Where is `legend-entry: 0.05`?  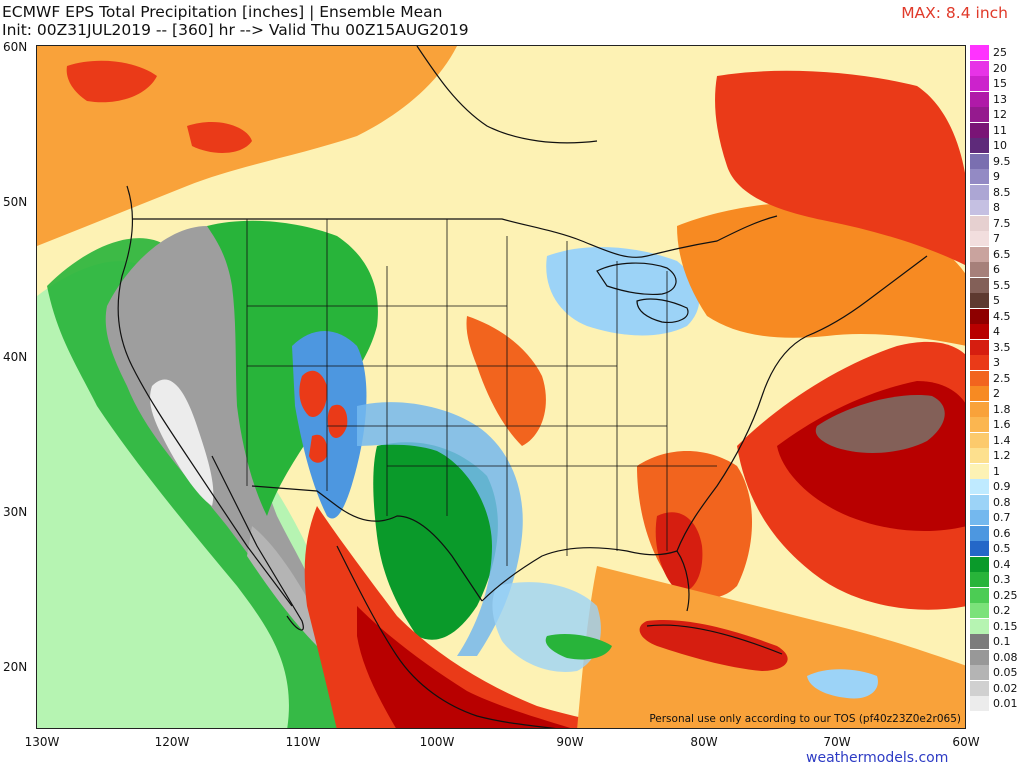 legend-entry: 0.05 is located at coordinates (997, 672).